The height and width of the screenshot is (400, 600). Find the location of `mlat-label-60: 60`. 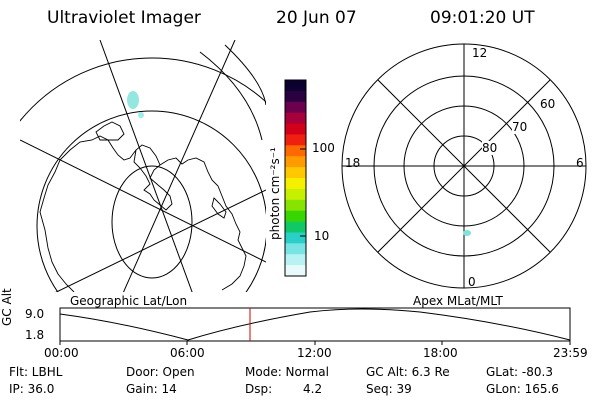

mlat-label-60: 60 is located at coordinates (548, 104).